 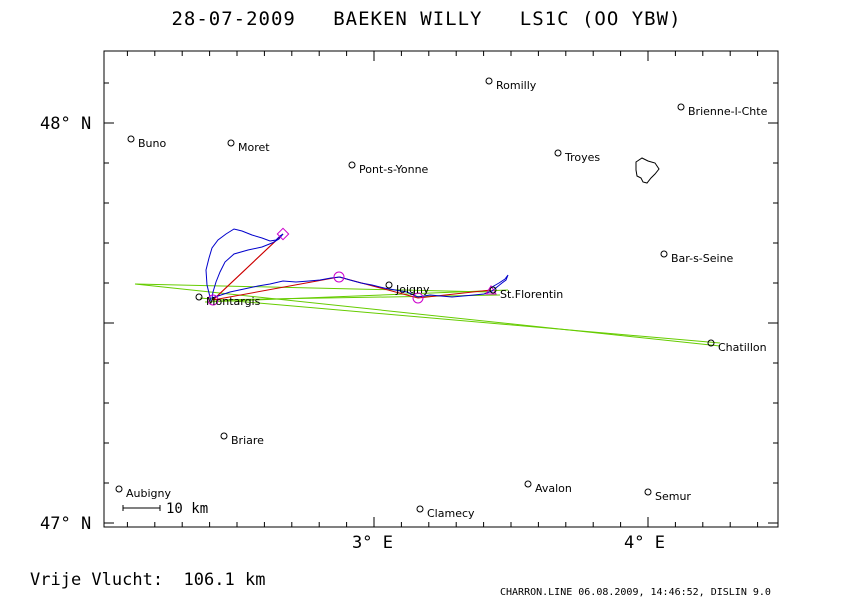 What do you see at coordinates (644, 543) in the screenshot?
I see `lon-label-4e: 4° E` at bounding box center [644, 543].